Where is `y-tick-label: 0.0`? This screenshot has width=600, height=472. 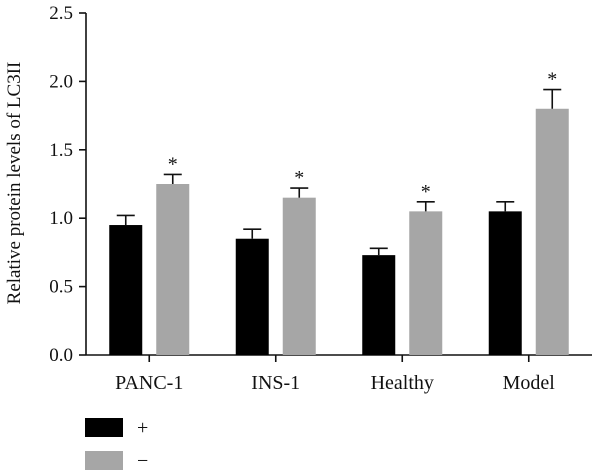
y-tick-label: 0.0 is located at coordinates (61, 355).